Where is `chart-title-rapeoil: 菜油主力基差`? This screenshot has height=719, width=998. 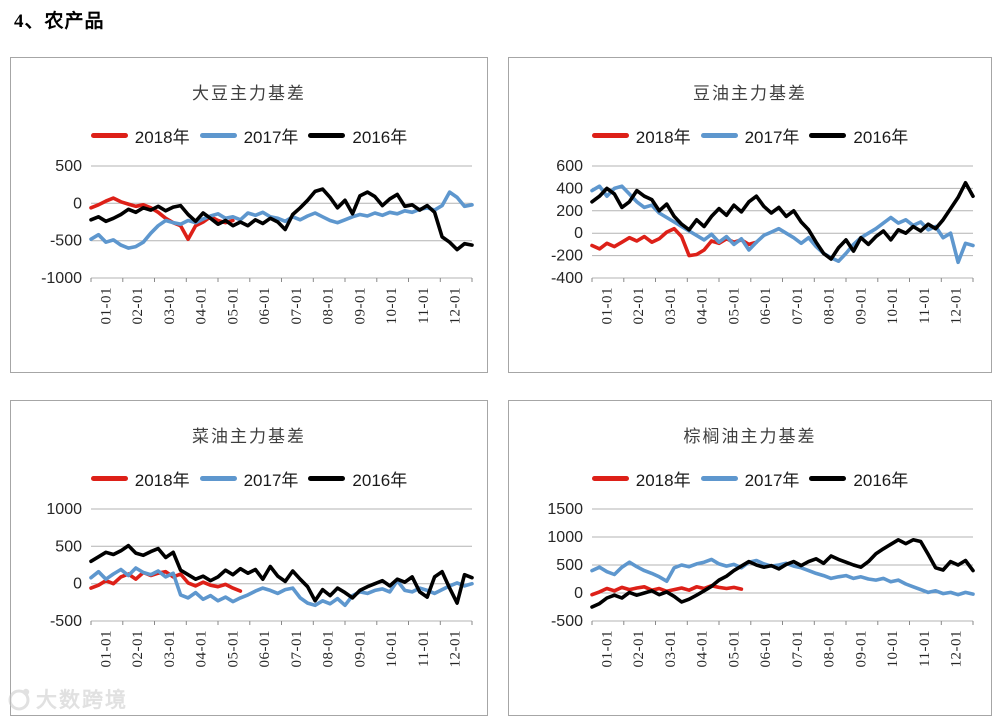 chart-title-rapeoil: 菜油主力基差 is located at coordinates (249, 436).